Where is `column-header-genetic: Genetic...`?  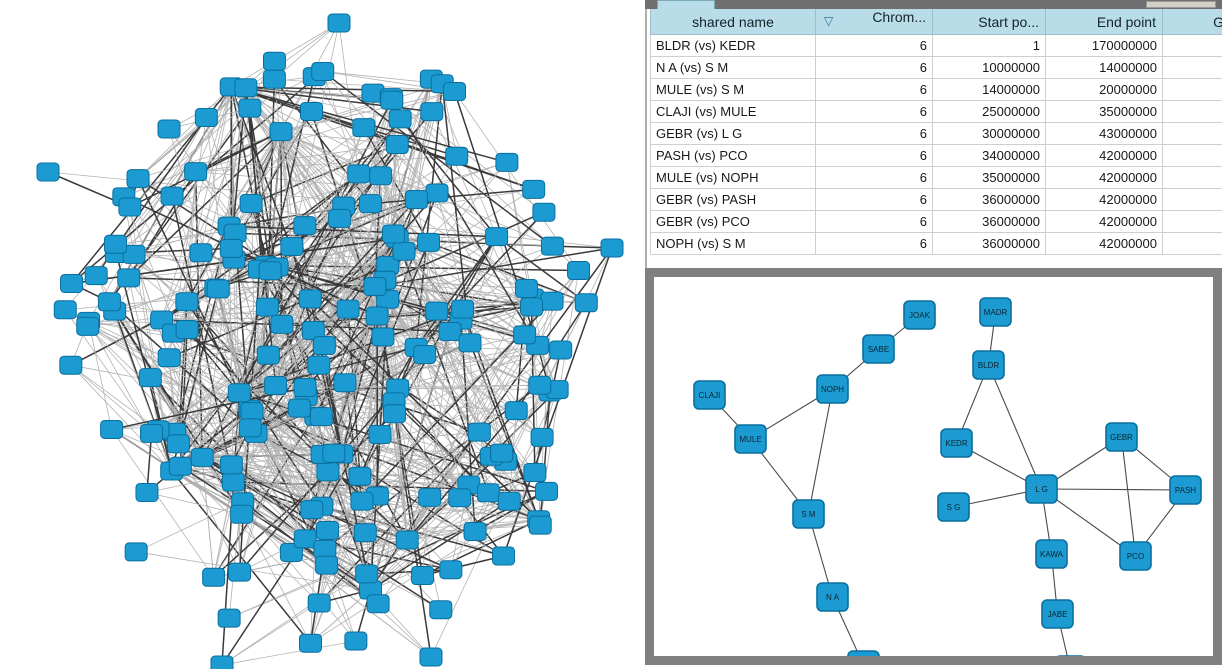 column-header-genetic: Genetic... is located at coordinates (1192, 22).